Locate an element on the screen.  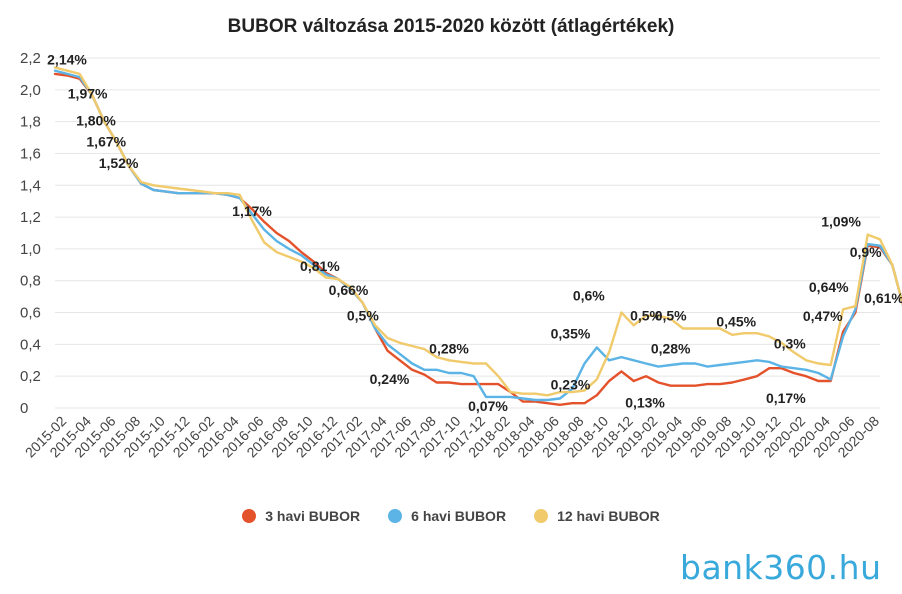
data-label: 0,64% is located at coordinates (829, 287).